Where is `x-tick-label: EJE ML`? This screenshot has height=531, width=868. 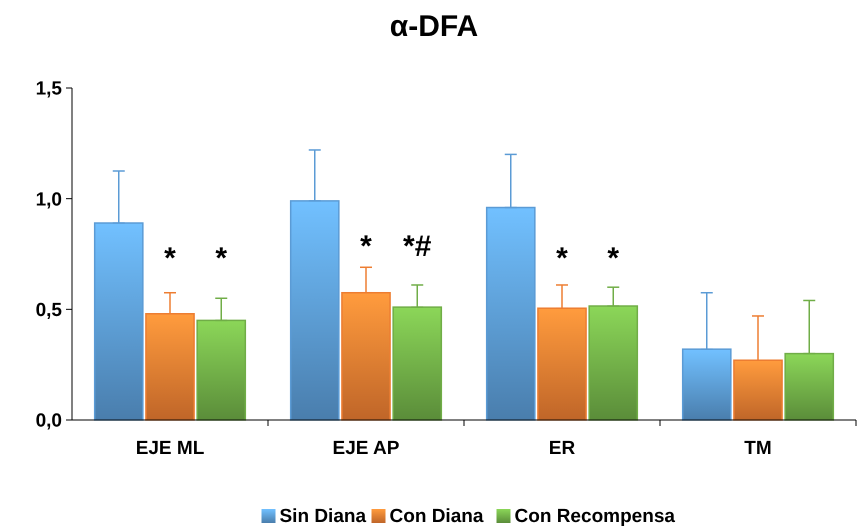 x-tick-label: EJE ML is located at coordinates (170, 448).